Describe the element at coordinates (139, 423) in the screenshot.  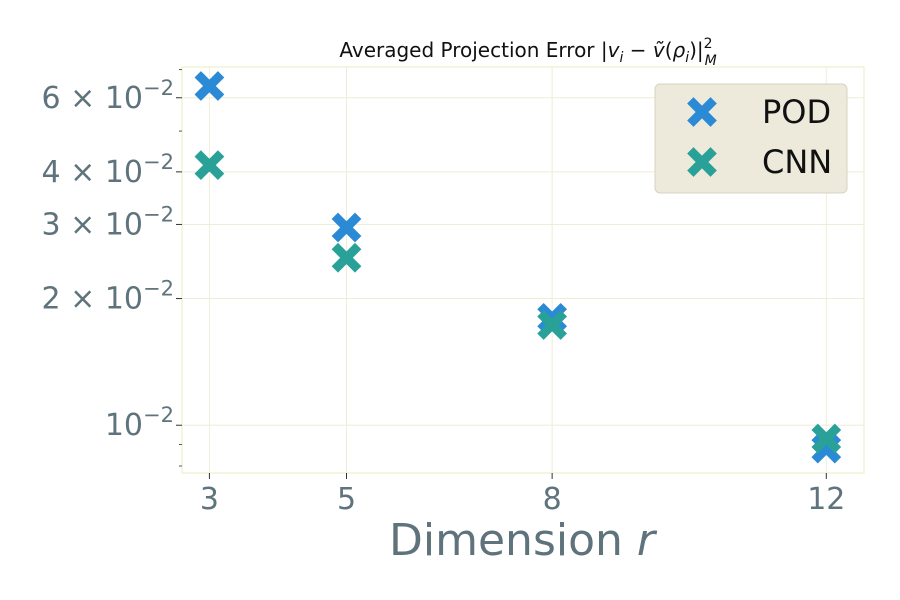
I see `y-tick-label: 10−2` at that location.